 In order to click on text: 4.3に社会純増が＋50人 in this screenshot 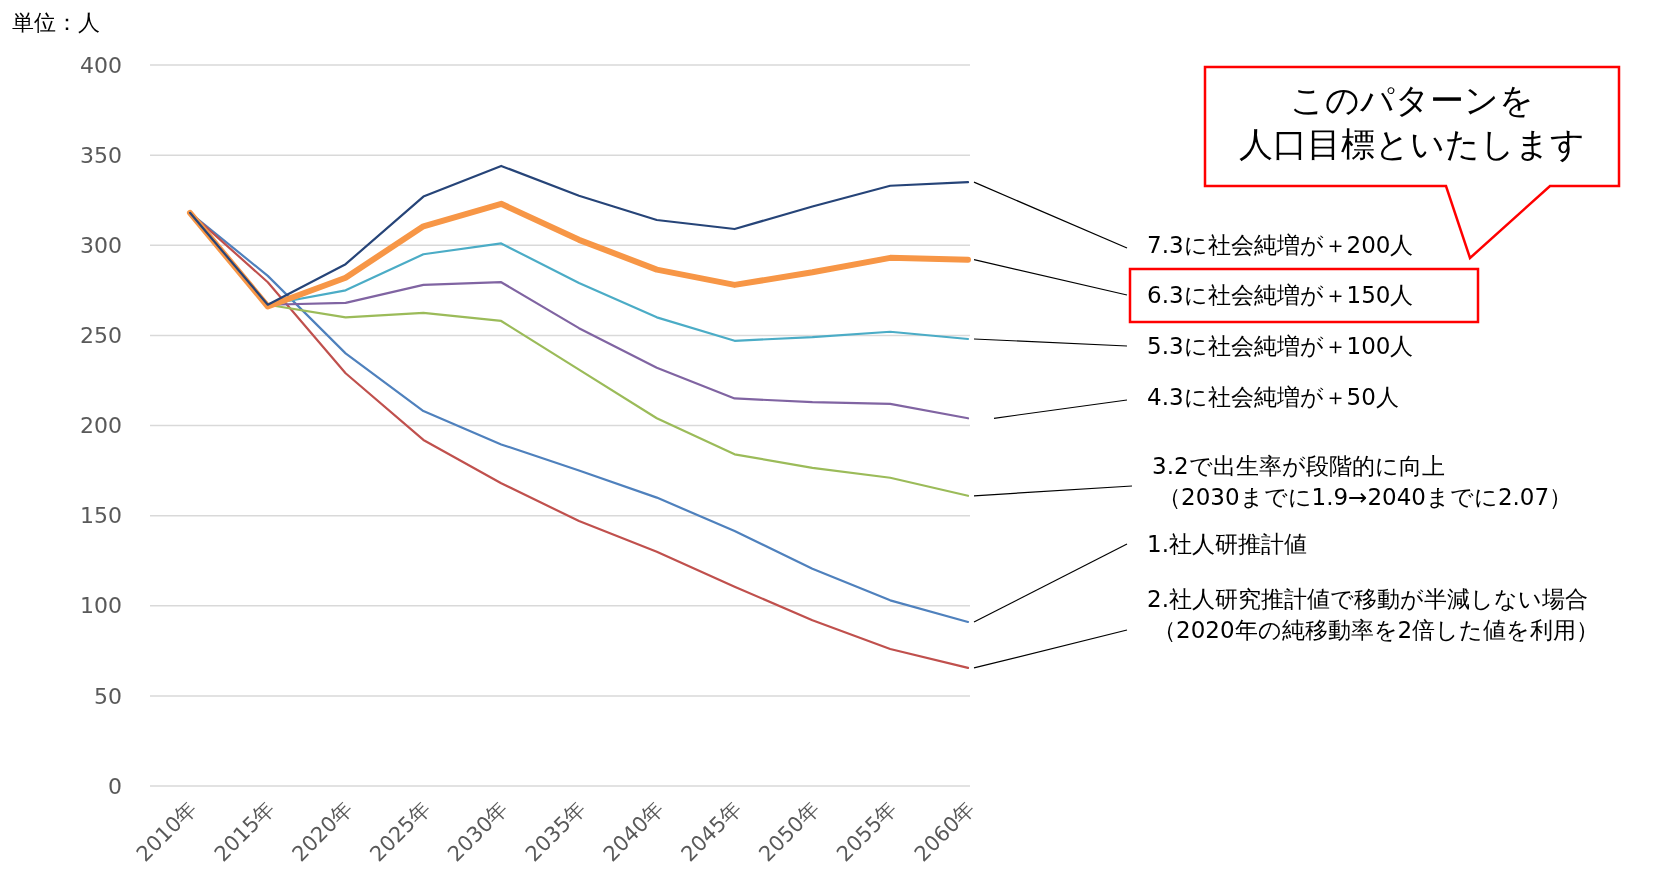, I will do `click(1273, 397)`.